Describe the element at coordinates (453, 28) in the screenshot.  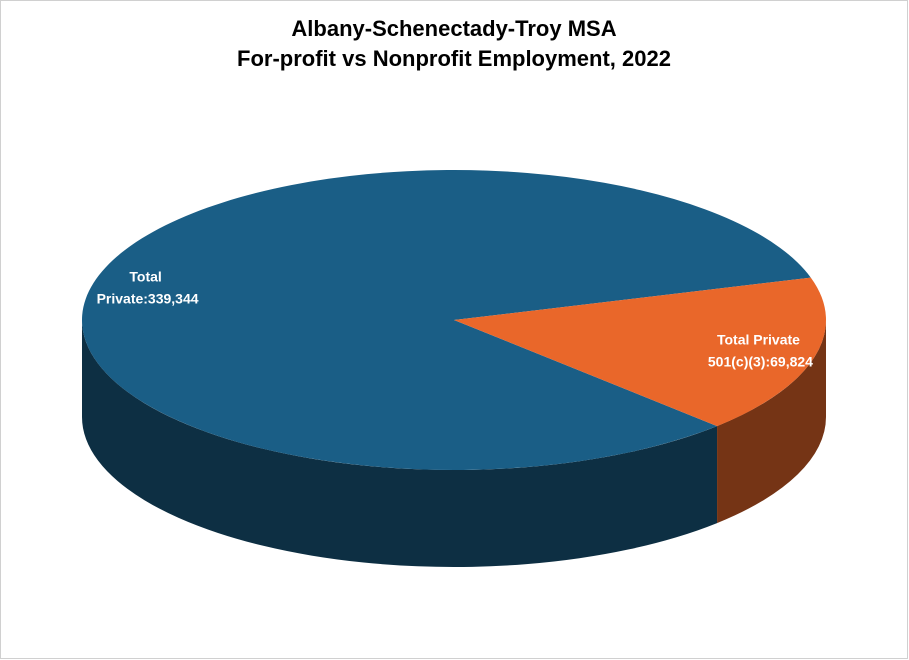
I see `chart-title: Albany-Schenectady-Troy MSA` at that location.